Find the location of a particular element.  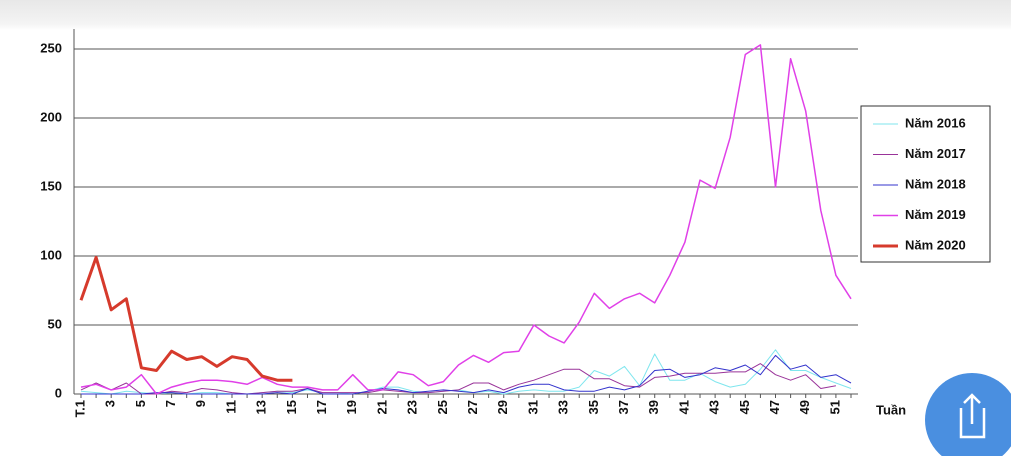

x-tick-label: 37 is located at coordinates (623, 407).